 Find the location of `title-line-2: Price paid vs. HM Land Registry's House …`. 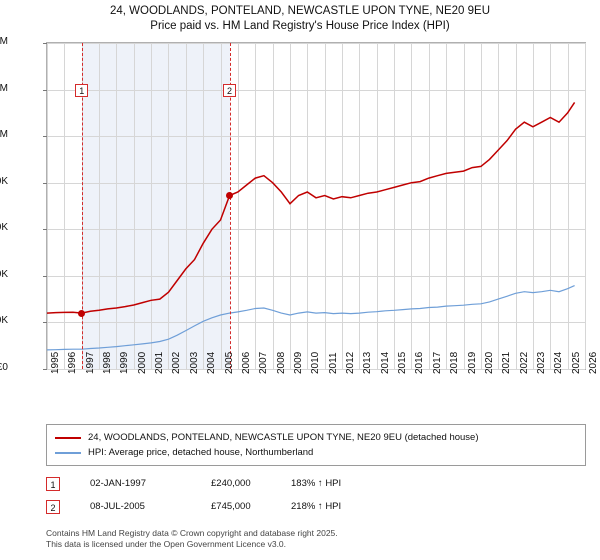

title-line-2: Price paid vs. HM Land Registry's House … is located at coordinates (300, 26).